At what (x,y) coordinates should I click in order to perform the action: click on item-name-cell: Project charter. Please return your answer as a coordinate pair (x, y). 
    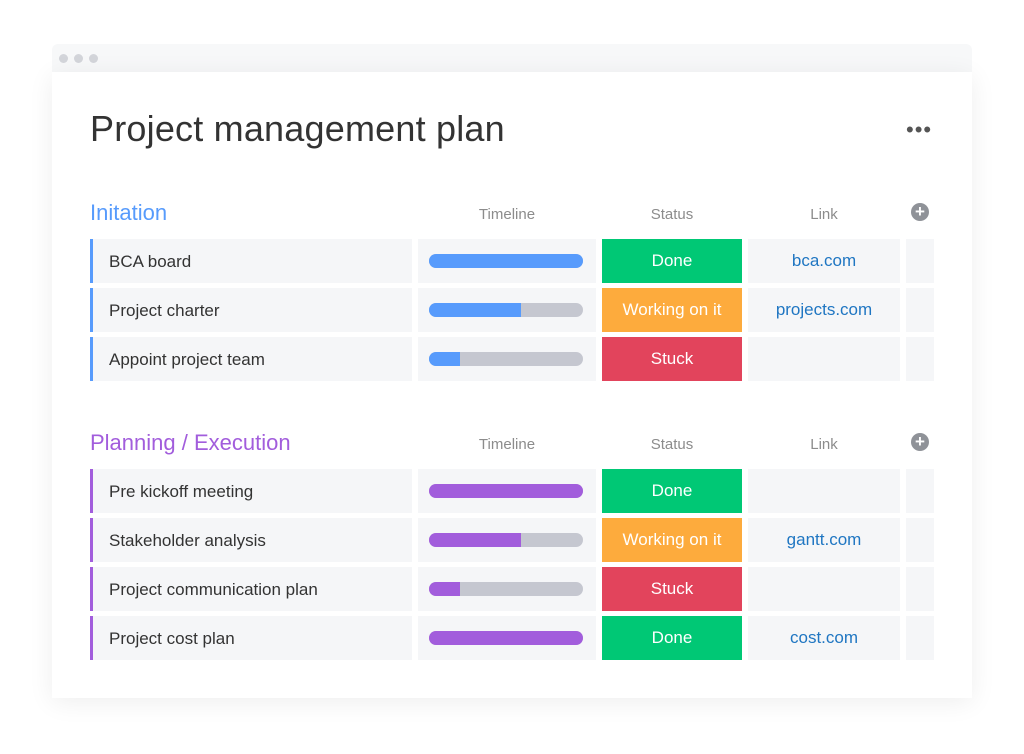
    Looking at the image, I should click on (251, 310).